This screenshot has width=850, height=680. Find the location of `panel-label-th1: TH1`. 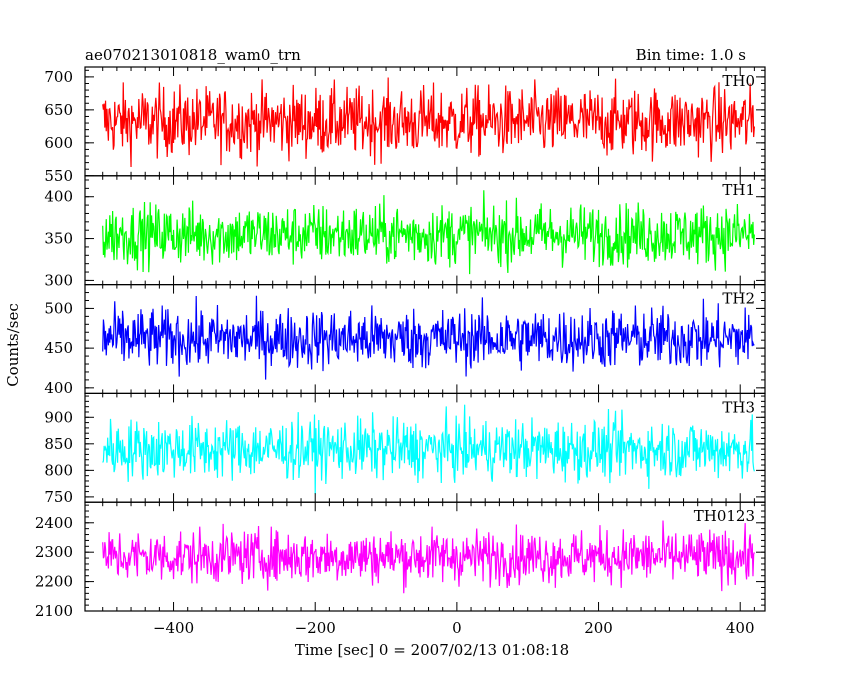

panel-label-th1: TH1 is located at coordinates (738, 190).